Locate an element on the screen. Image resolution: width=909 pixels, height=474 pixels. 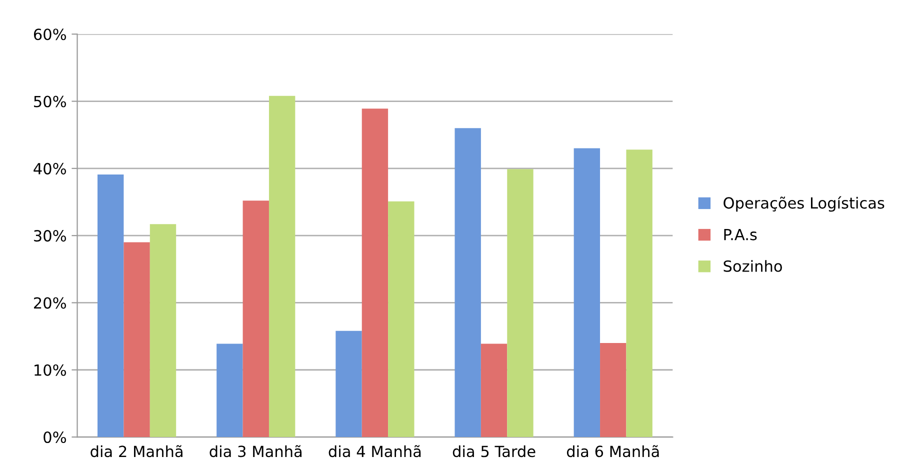
y-tick-label: 10% is located at coordinates (50, 370).